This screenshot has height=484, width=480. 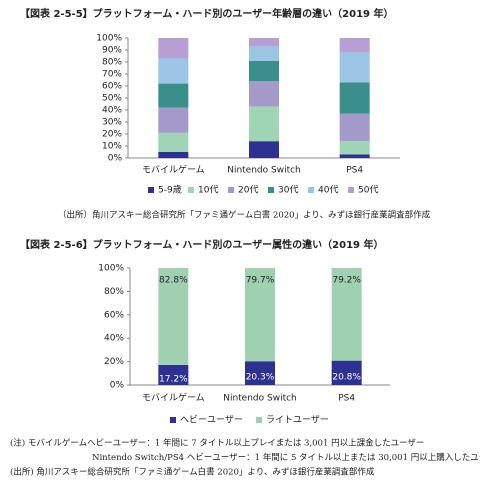 I want to click on legend-label: 50代, so click(x=368, y=190).